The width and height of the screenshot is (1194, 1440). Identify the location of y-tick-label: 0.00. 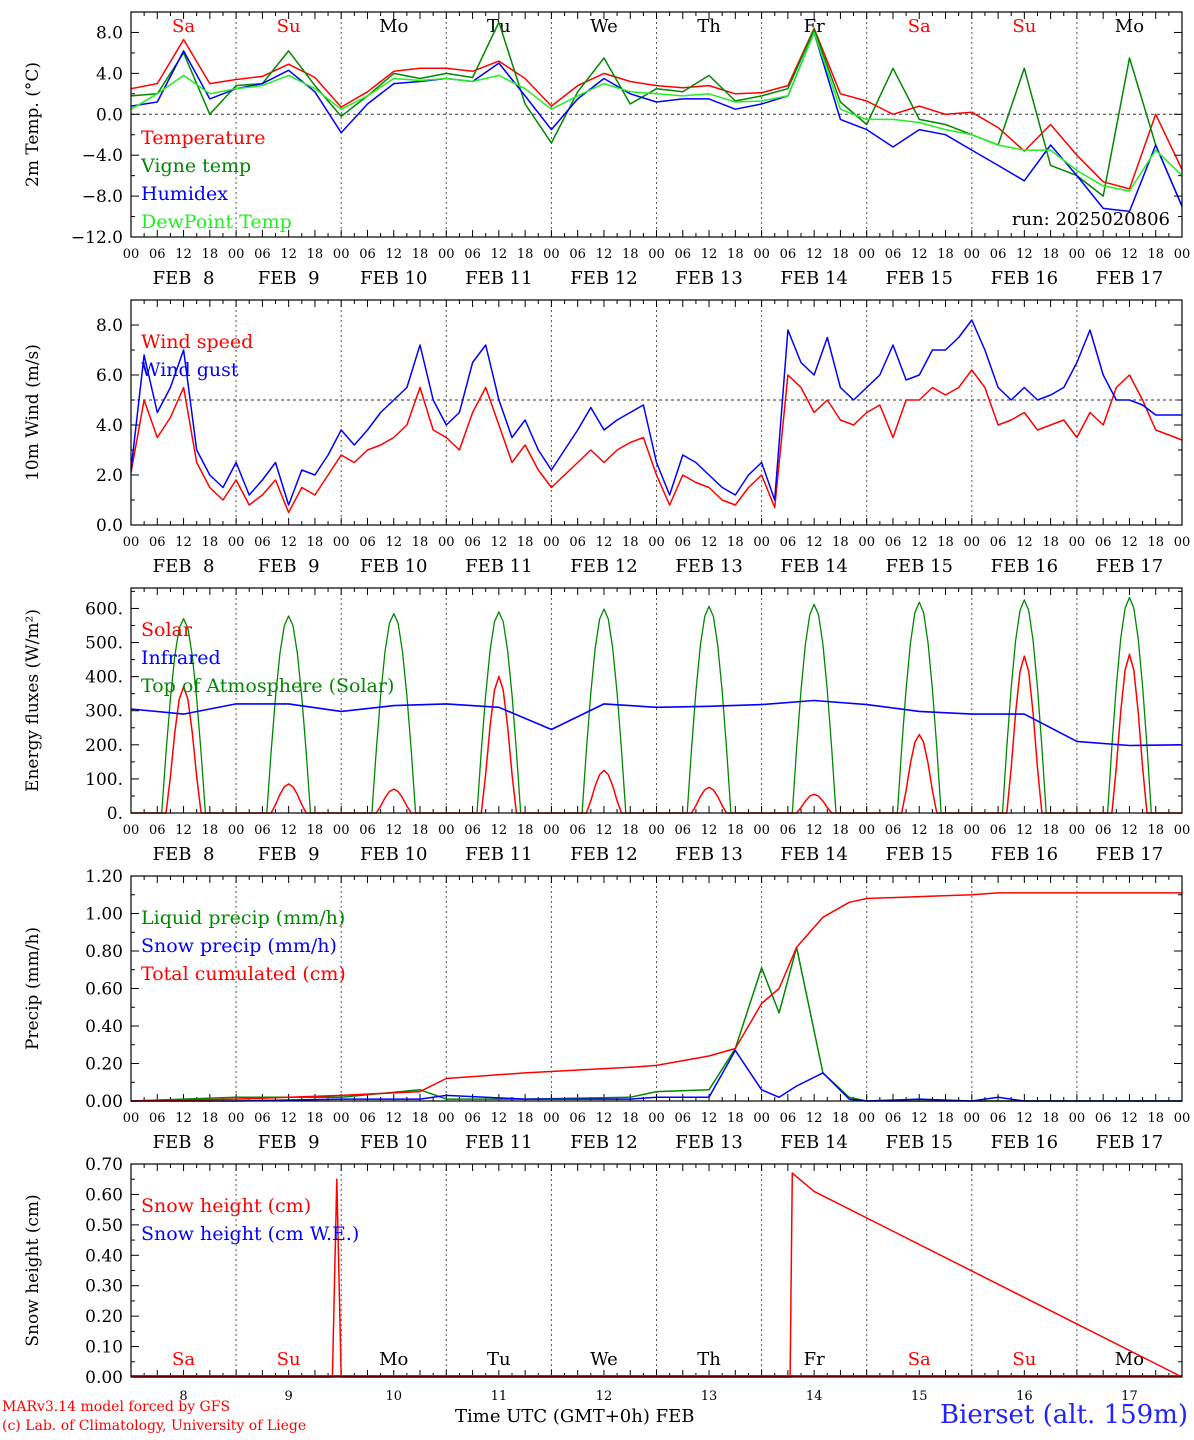
(104, 1378).